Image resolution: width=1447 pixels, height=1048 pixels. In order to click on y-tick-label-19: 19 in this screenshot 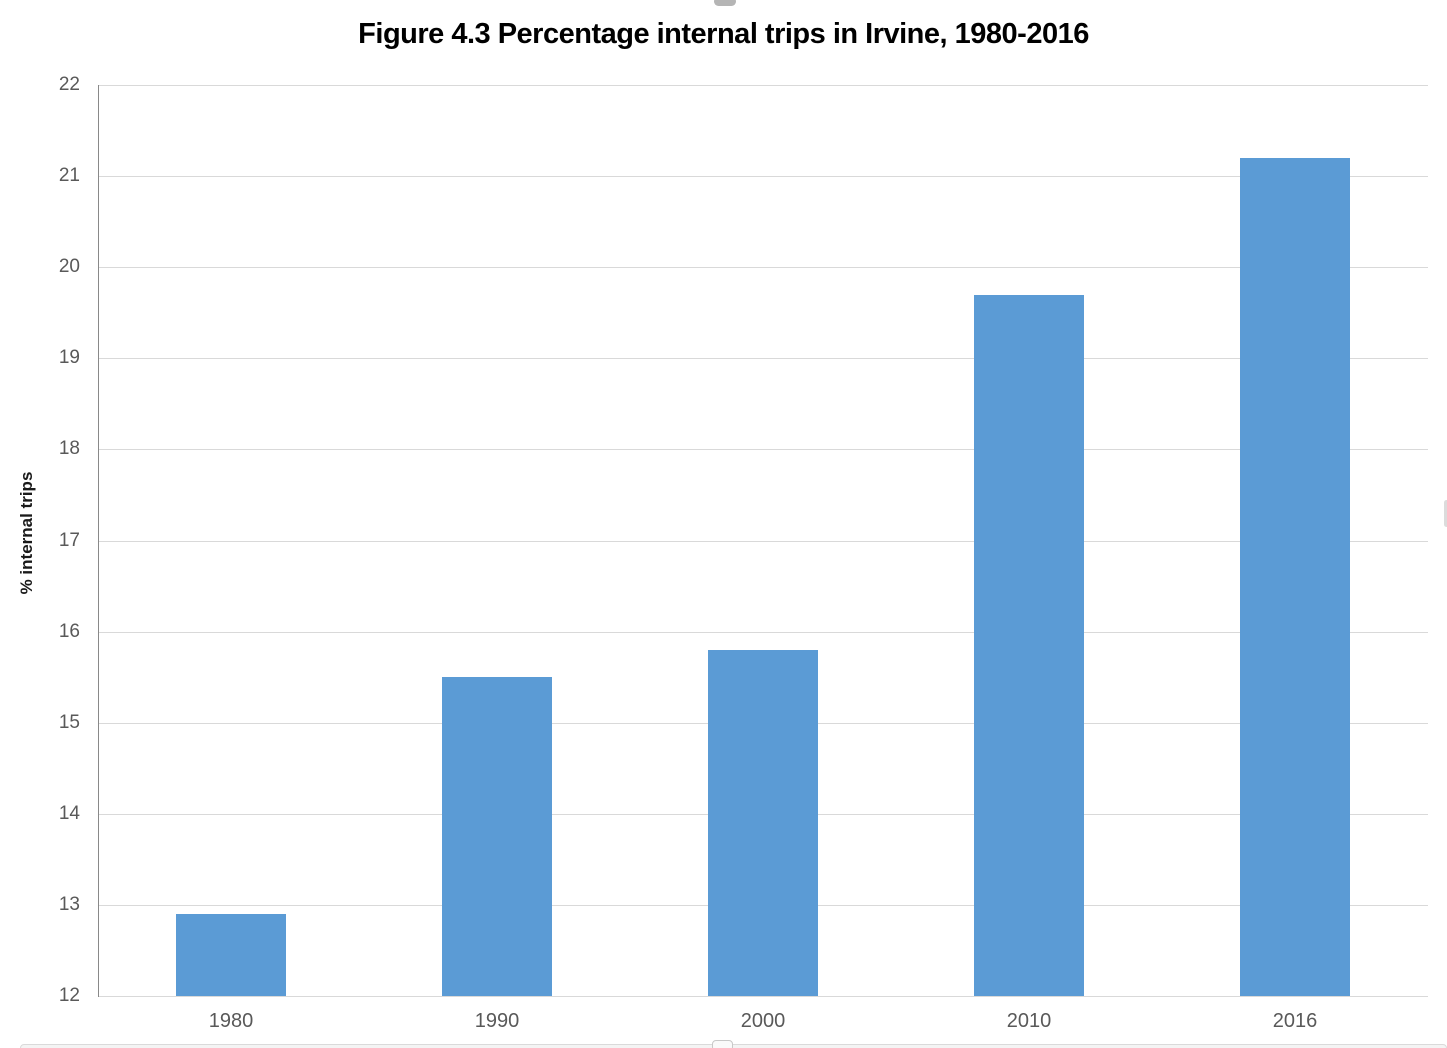, I will do `click(69, 357)`.